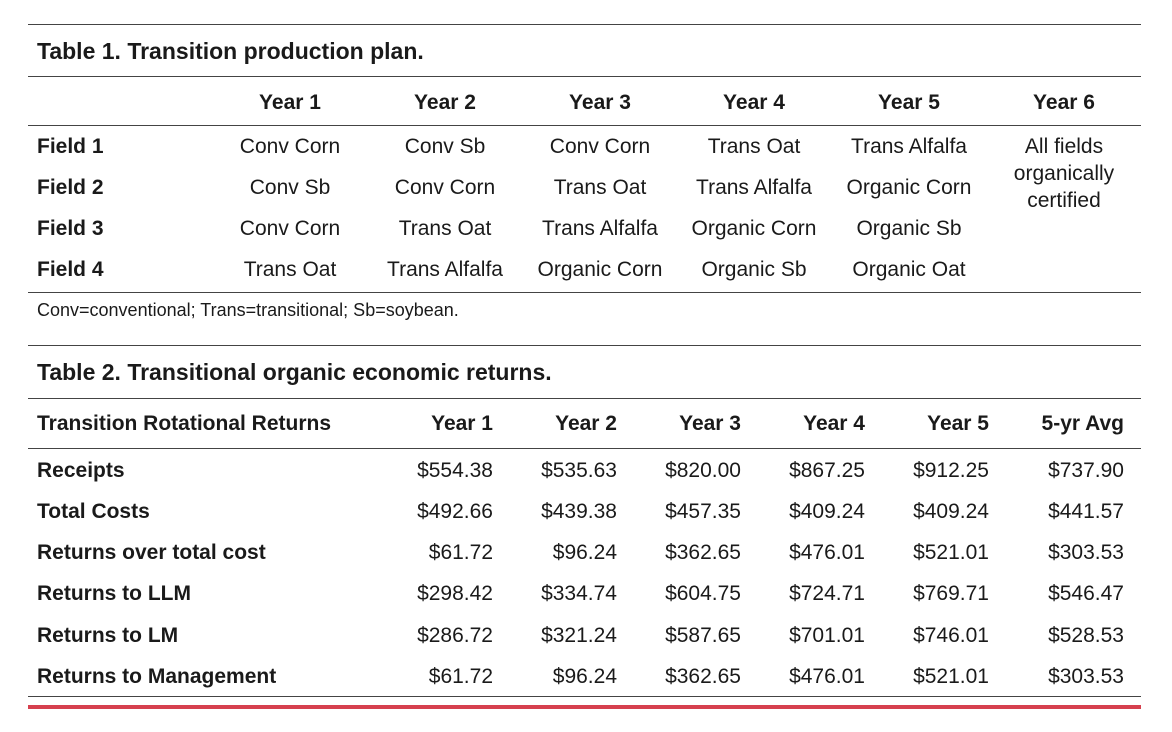 This screenshot has width=1172, height=732. What do you see at coordinates (1064, 146) in the screenshot?
I see `year6-note-line: All fields` at bounding box center [1064, 146].